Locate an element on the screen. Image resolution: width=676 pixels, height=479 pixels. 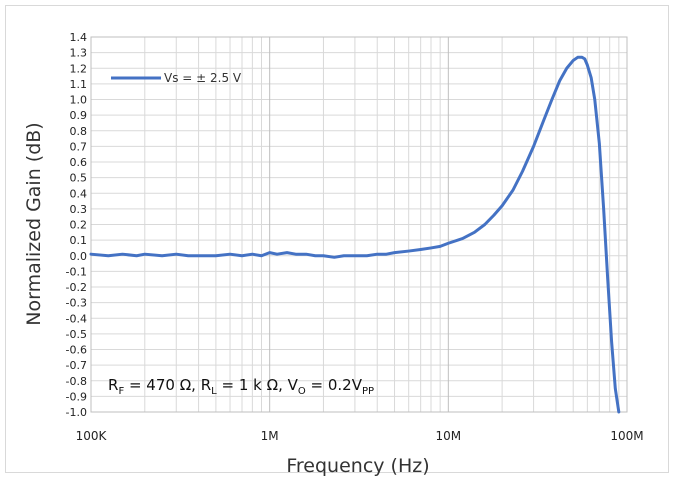
x-tick-label: 1M is located at coordinates (270, 436).